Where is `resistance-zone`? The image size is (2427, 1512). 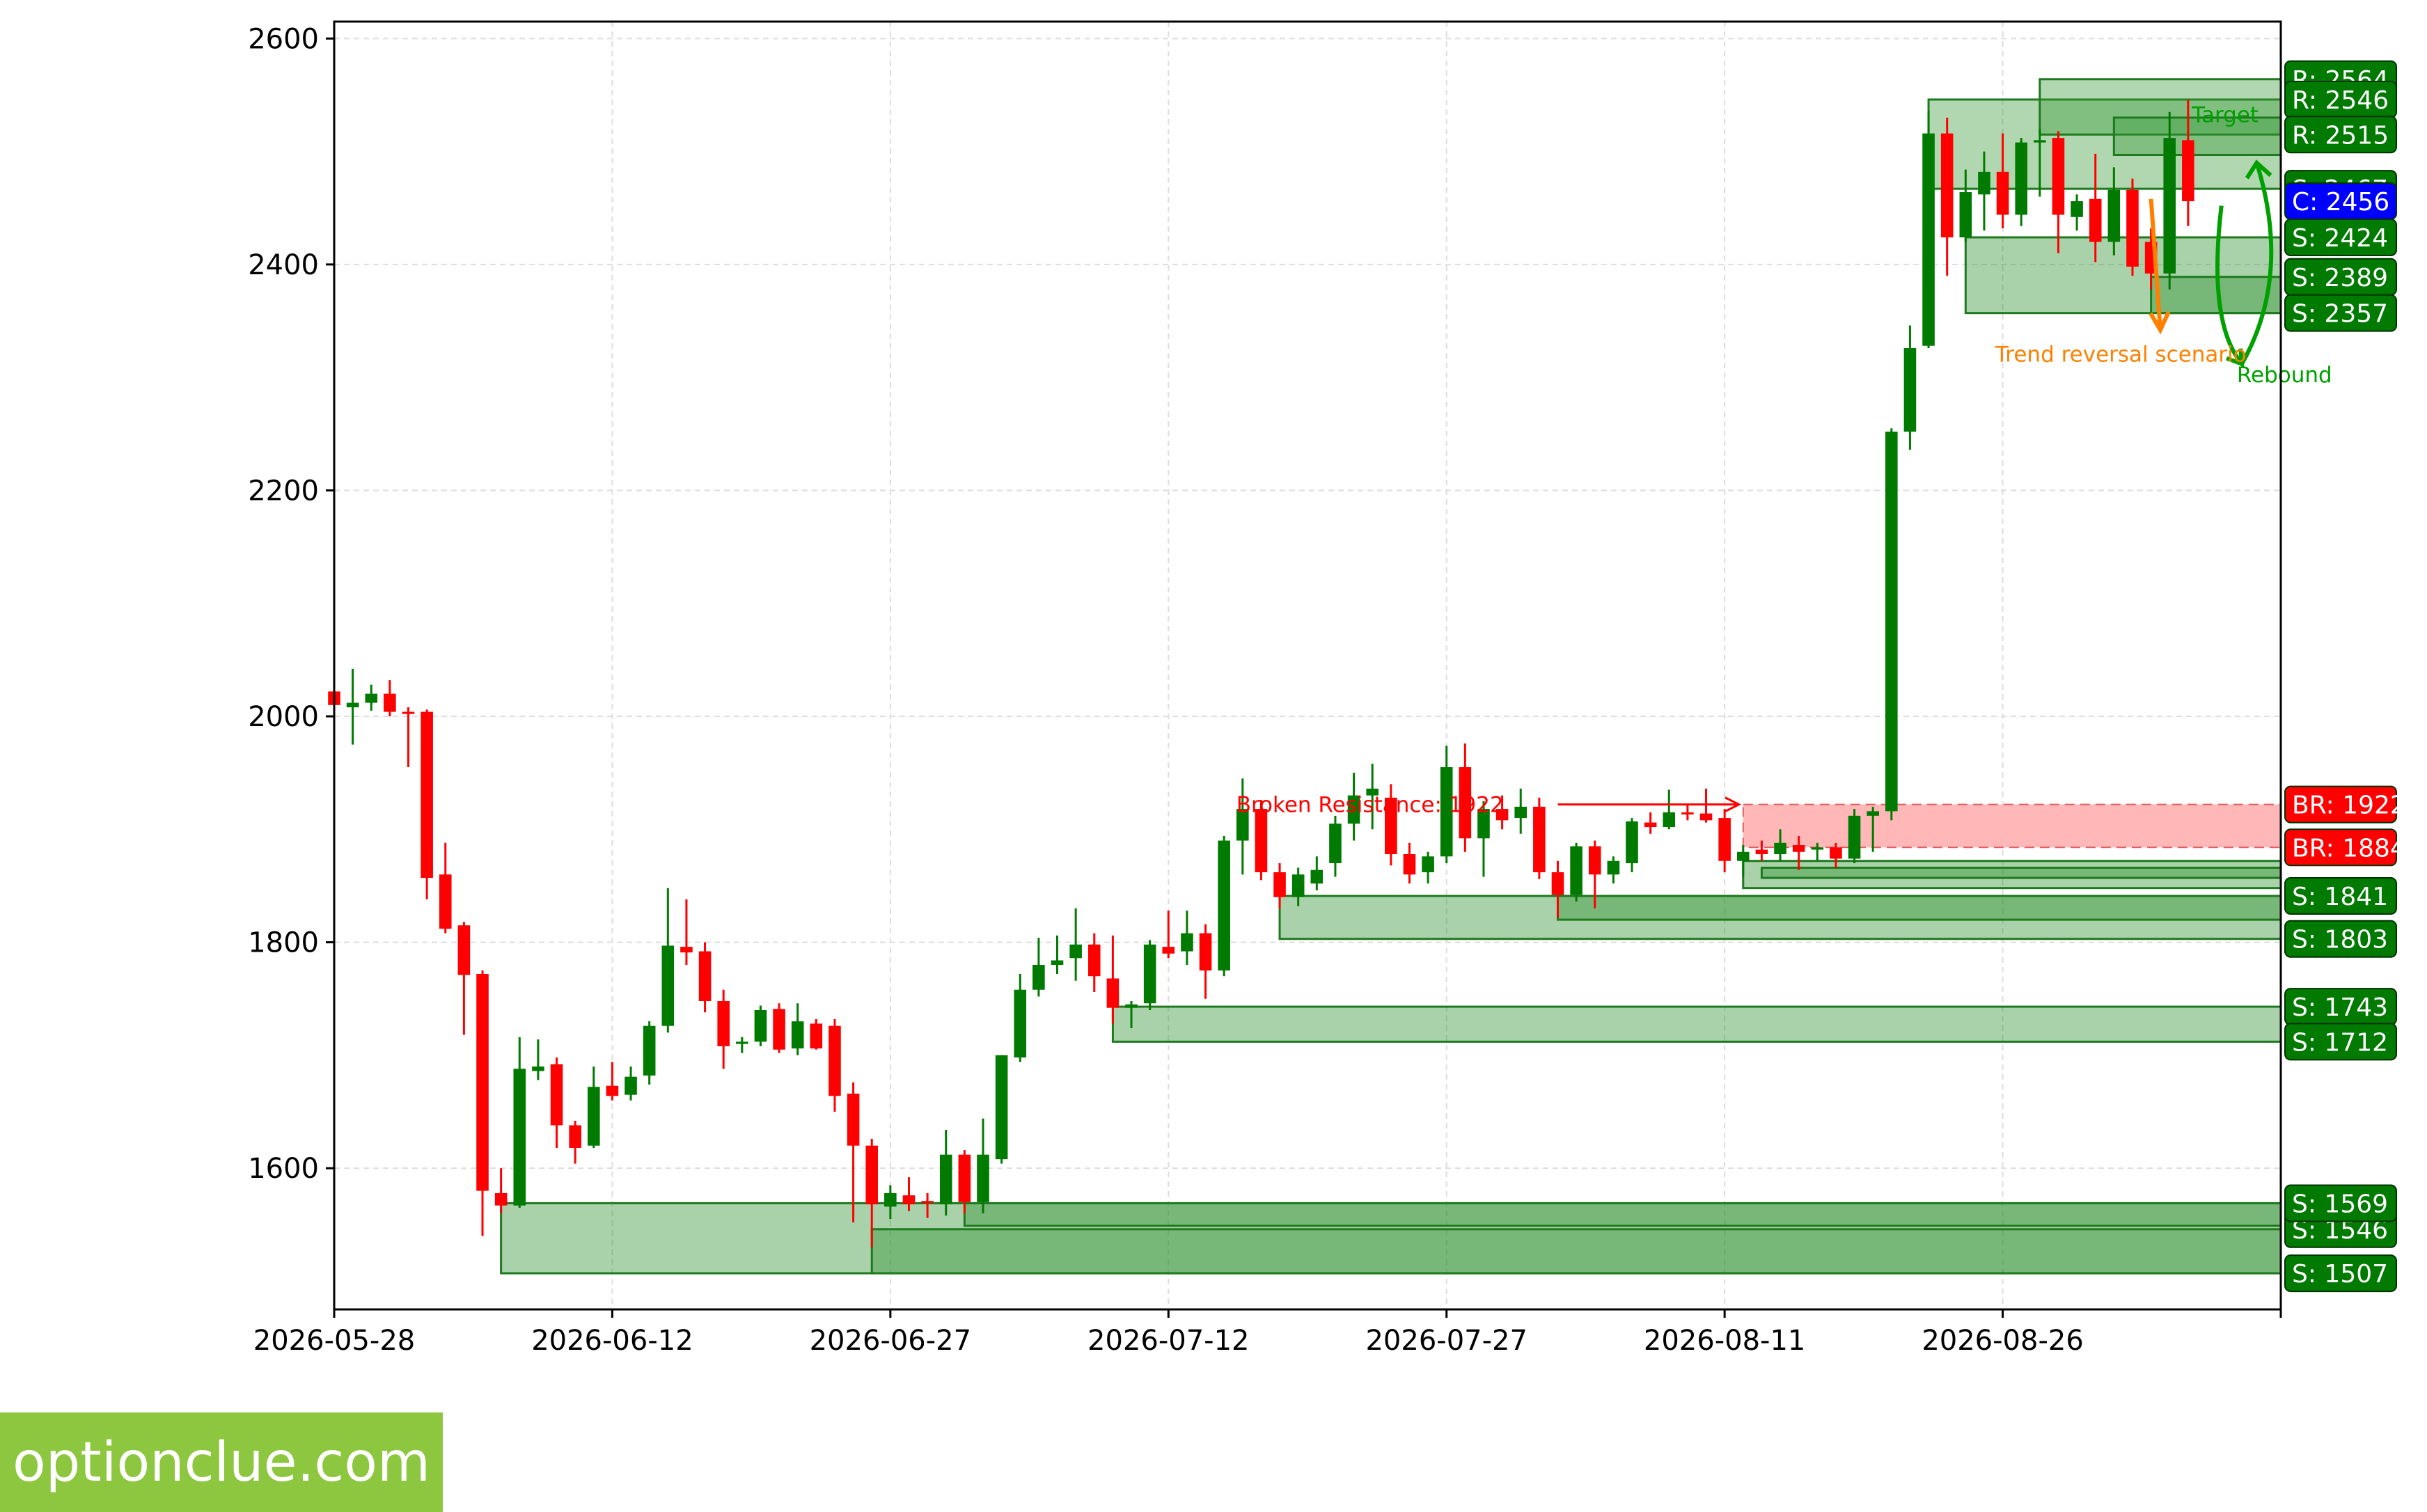 resistance-zone is located at coordinates (2160, 107).